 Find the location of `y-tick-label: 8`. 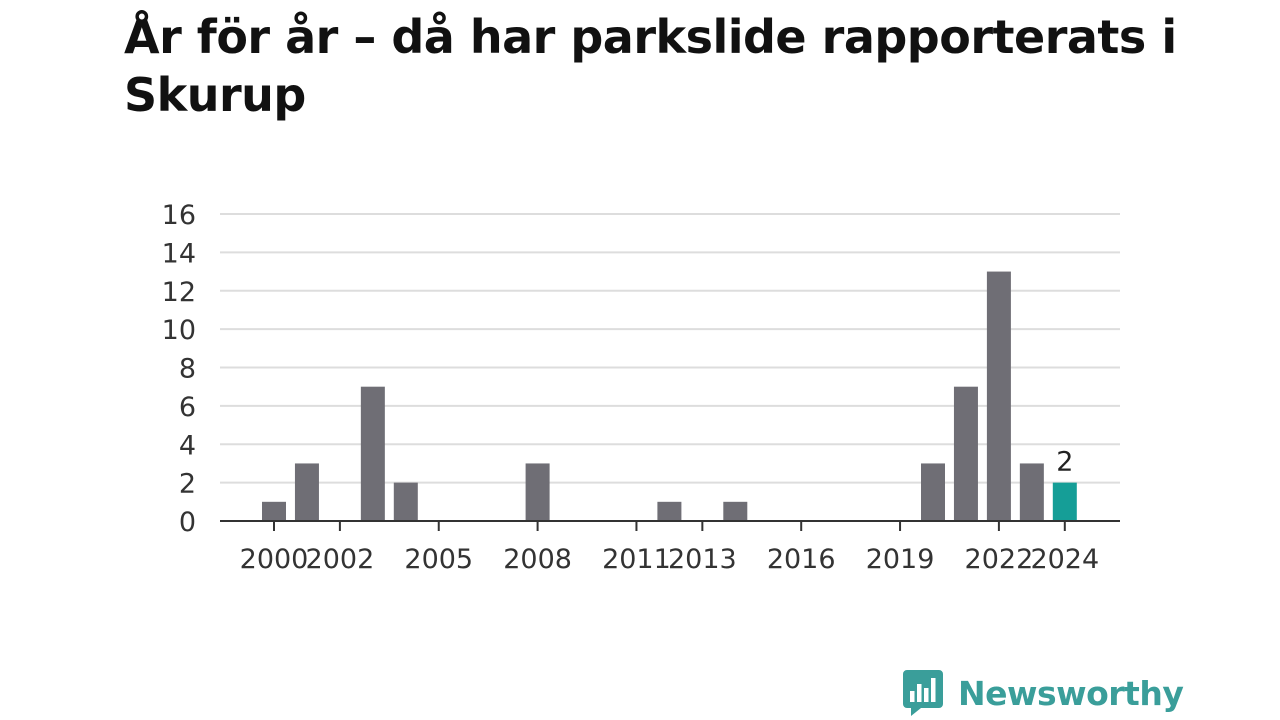

y-tick-label: 8 is located at coordinates (187, 369).